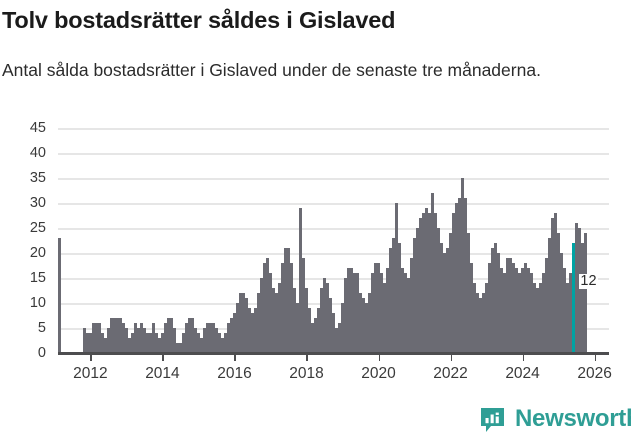 Image resolution: width=631 pixels, height=439 pixels. Describe the element at coordinates (37, 203) in the screenshot. I see `y-tick-label: 30` at that location.